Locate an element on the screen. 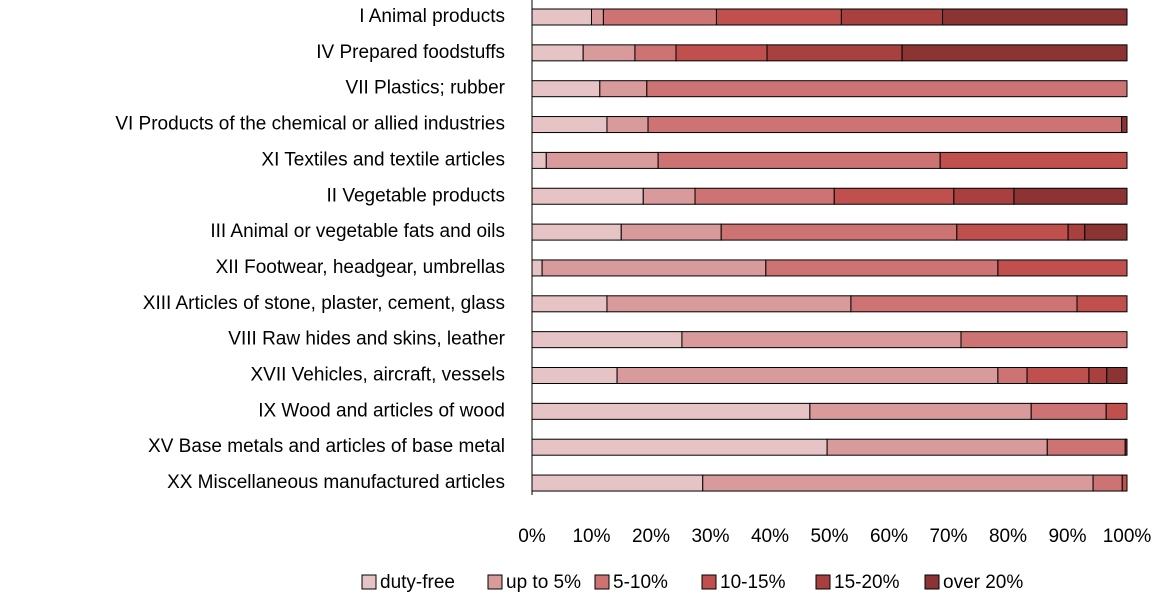 The height and width of the screenshot is (605, 1158). x-tick-label: 20% is located at coordinates (651, 536).